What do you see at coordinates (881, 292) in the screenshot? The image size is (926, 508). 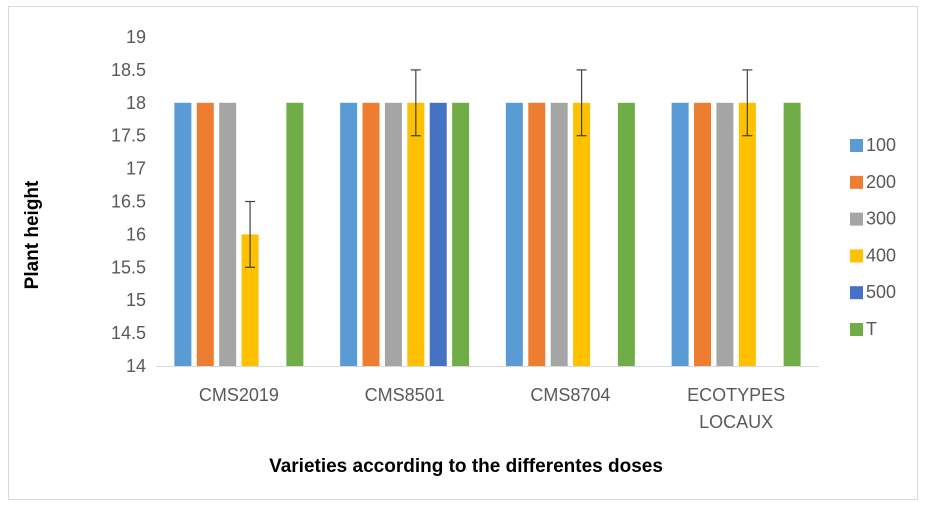 I see `legend-label-500: 500` at bounding box center [881, 292].